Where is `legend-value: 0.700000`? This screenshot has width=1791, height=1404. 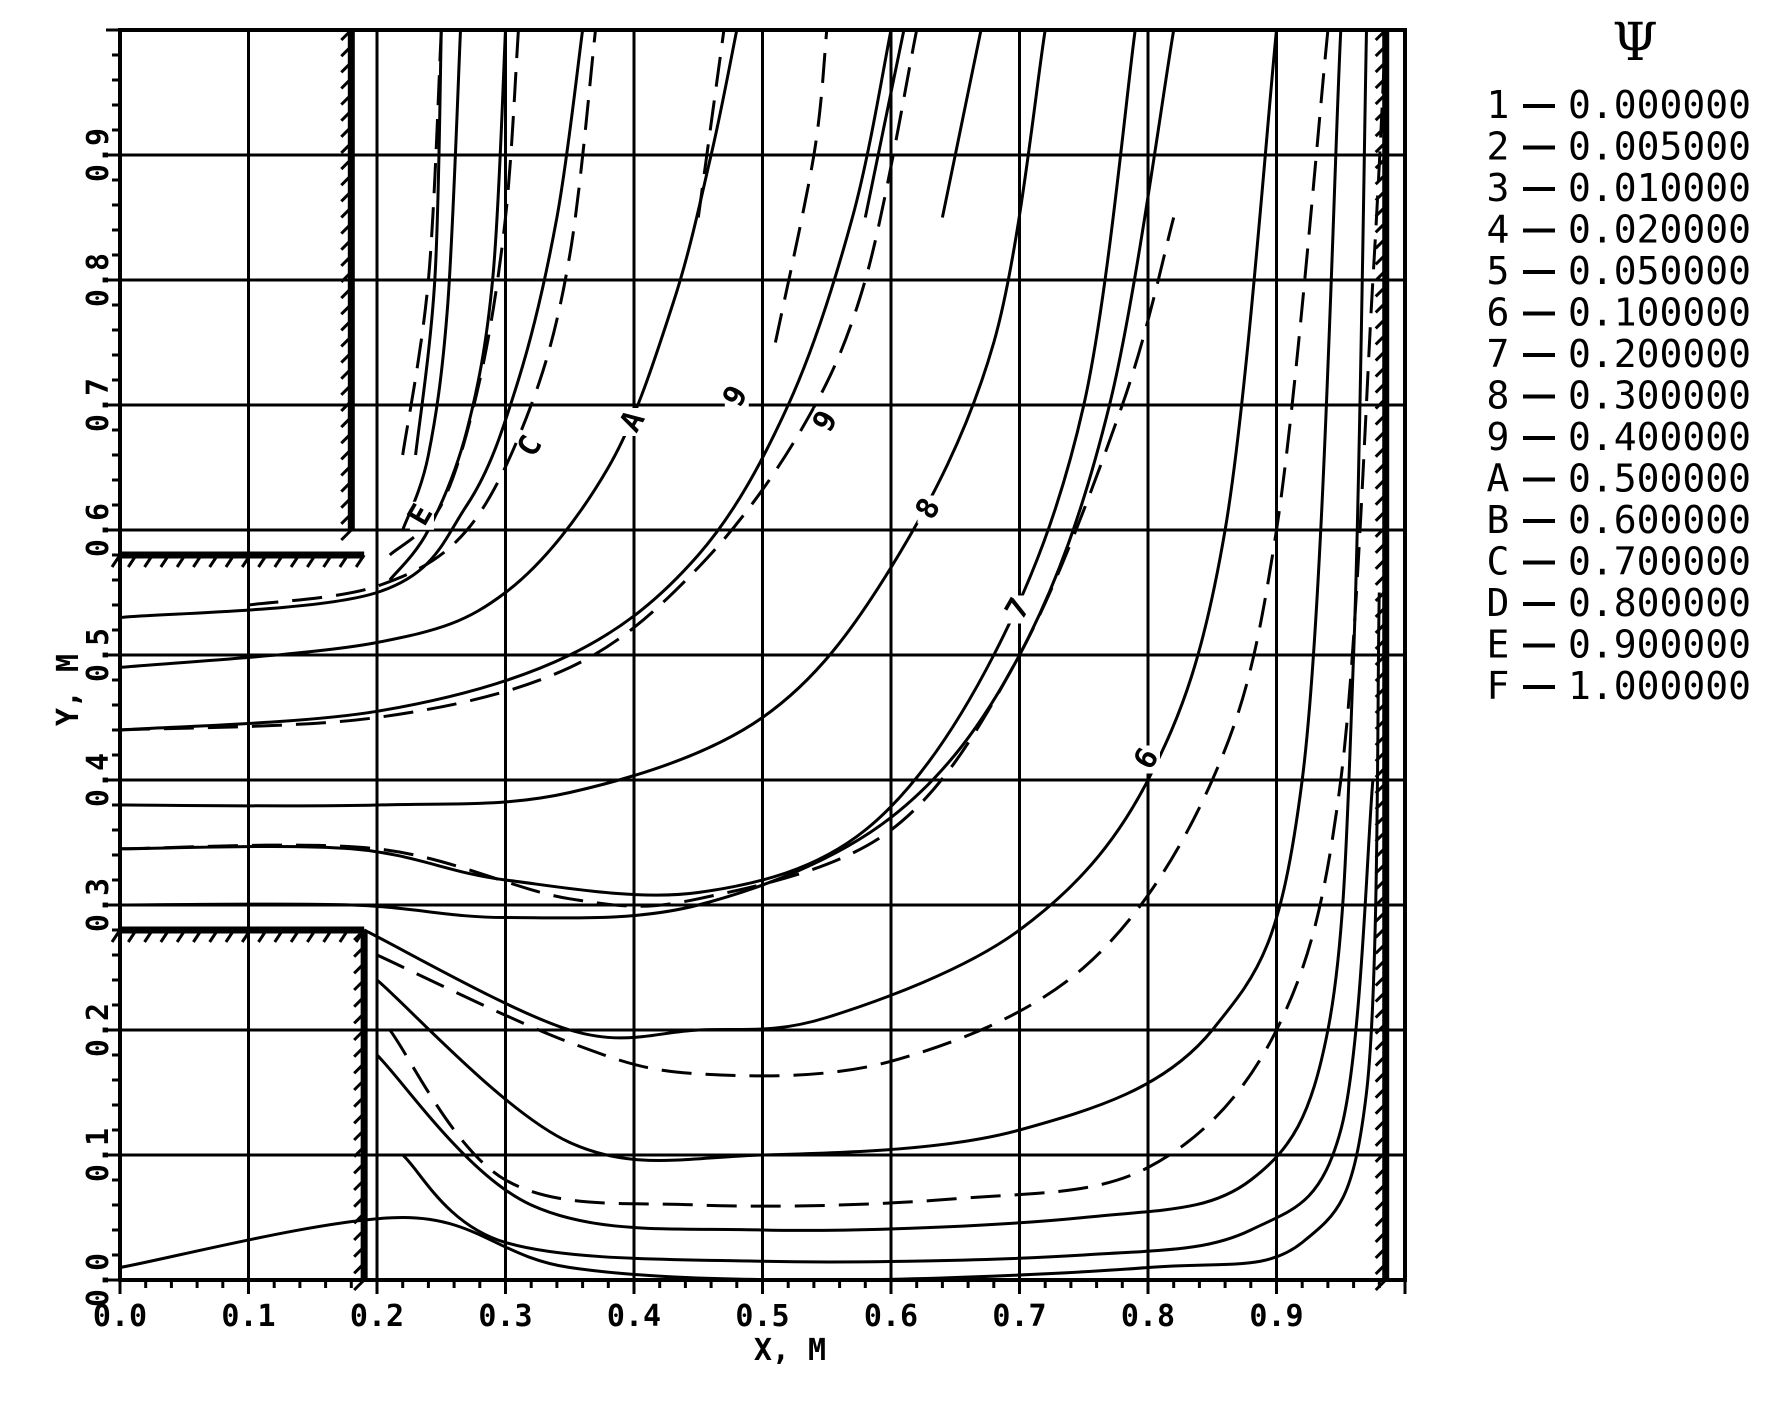 legend-value: 0.700000 is located at coordinates (1659, 562).